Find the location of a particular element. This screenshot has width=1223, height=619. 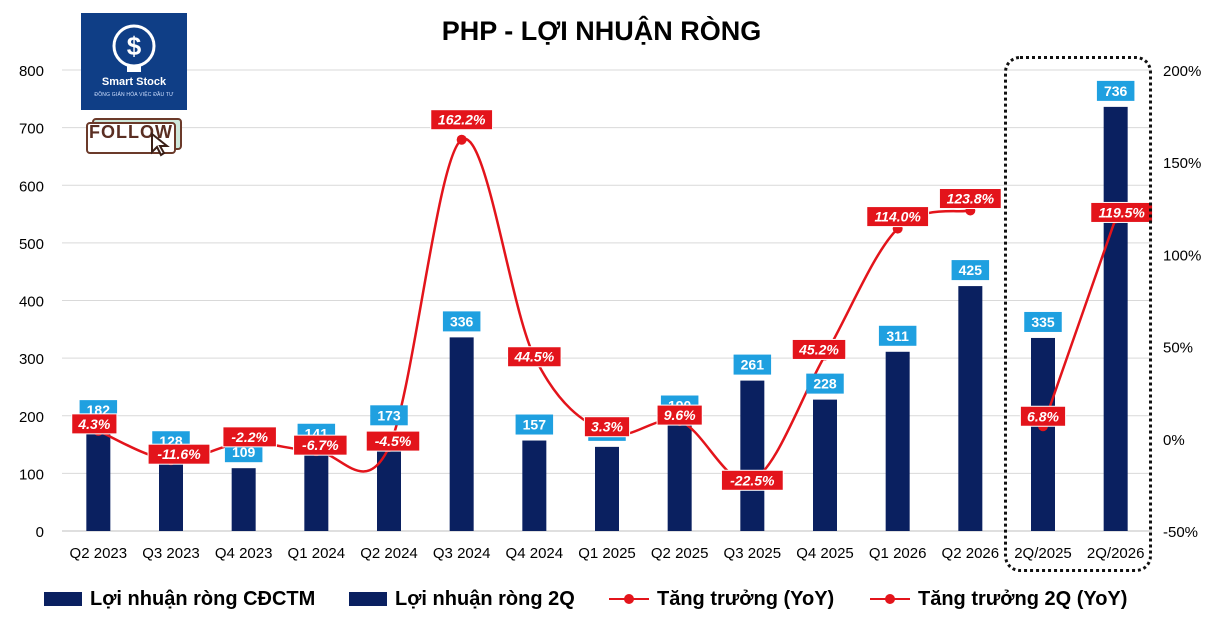

legend-item-yoy: Tăng trưởng (YoY) is located at coordinates (721, 599).